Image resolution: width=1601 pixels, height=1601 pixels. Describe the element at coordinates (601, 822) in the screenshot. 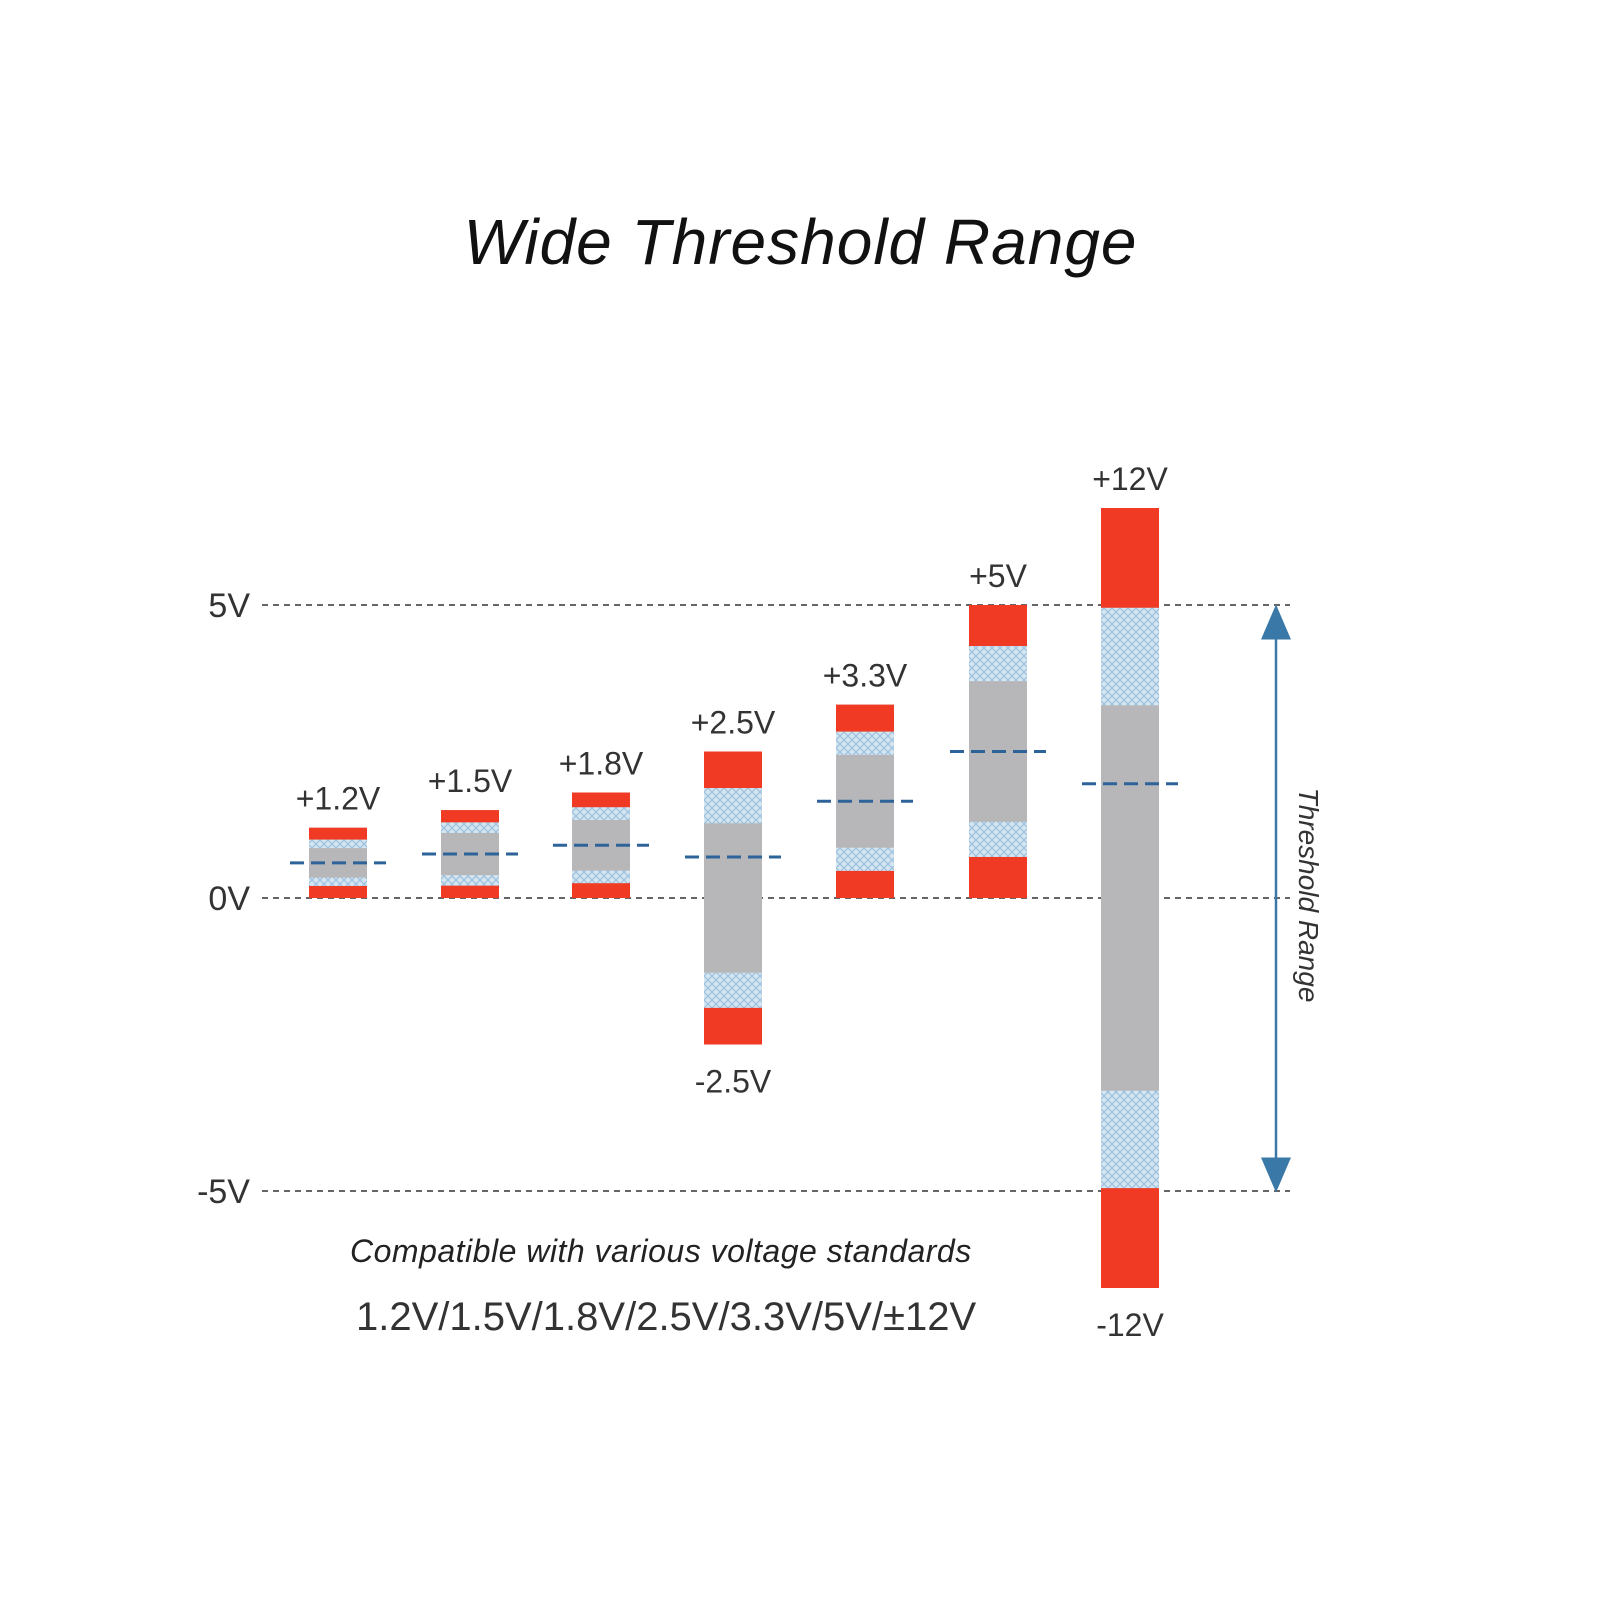

I see `voltage-bar: +1.8V` at that location.